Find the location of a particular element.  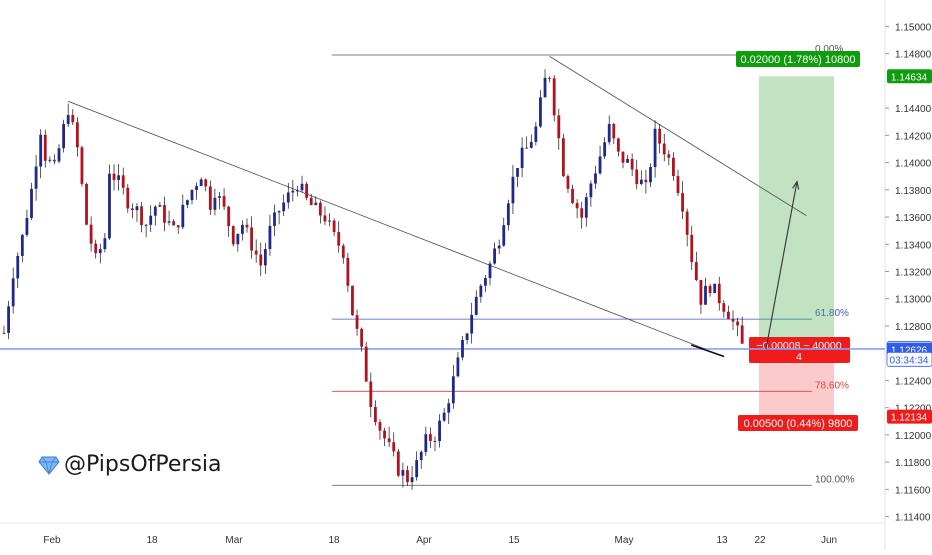

fib-level-label: 78.60% is located at coordinates (832, 385).